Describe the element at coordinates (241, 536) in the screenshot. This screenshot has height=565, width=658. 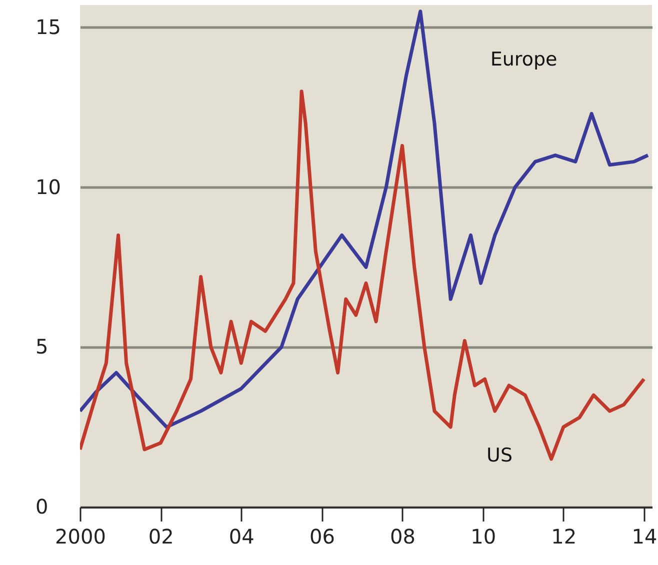
I see `x-tick-label: 04` at that location.